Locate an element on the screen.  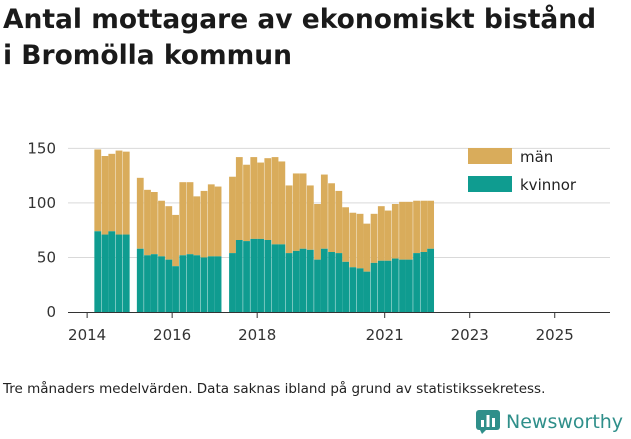
legend-swatch-man is located at coordinates (490, 156).